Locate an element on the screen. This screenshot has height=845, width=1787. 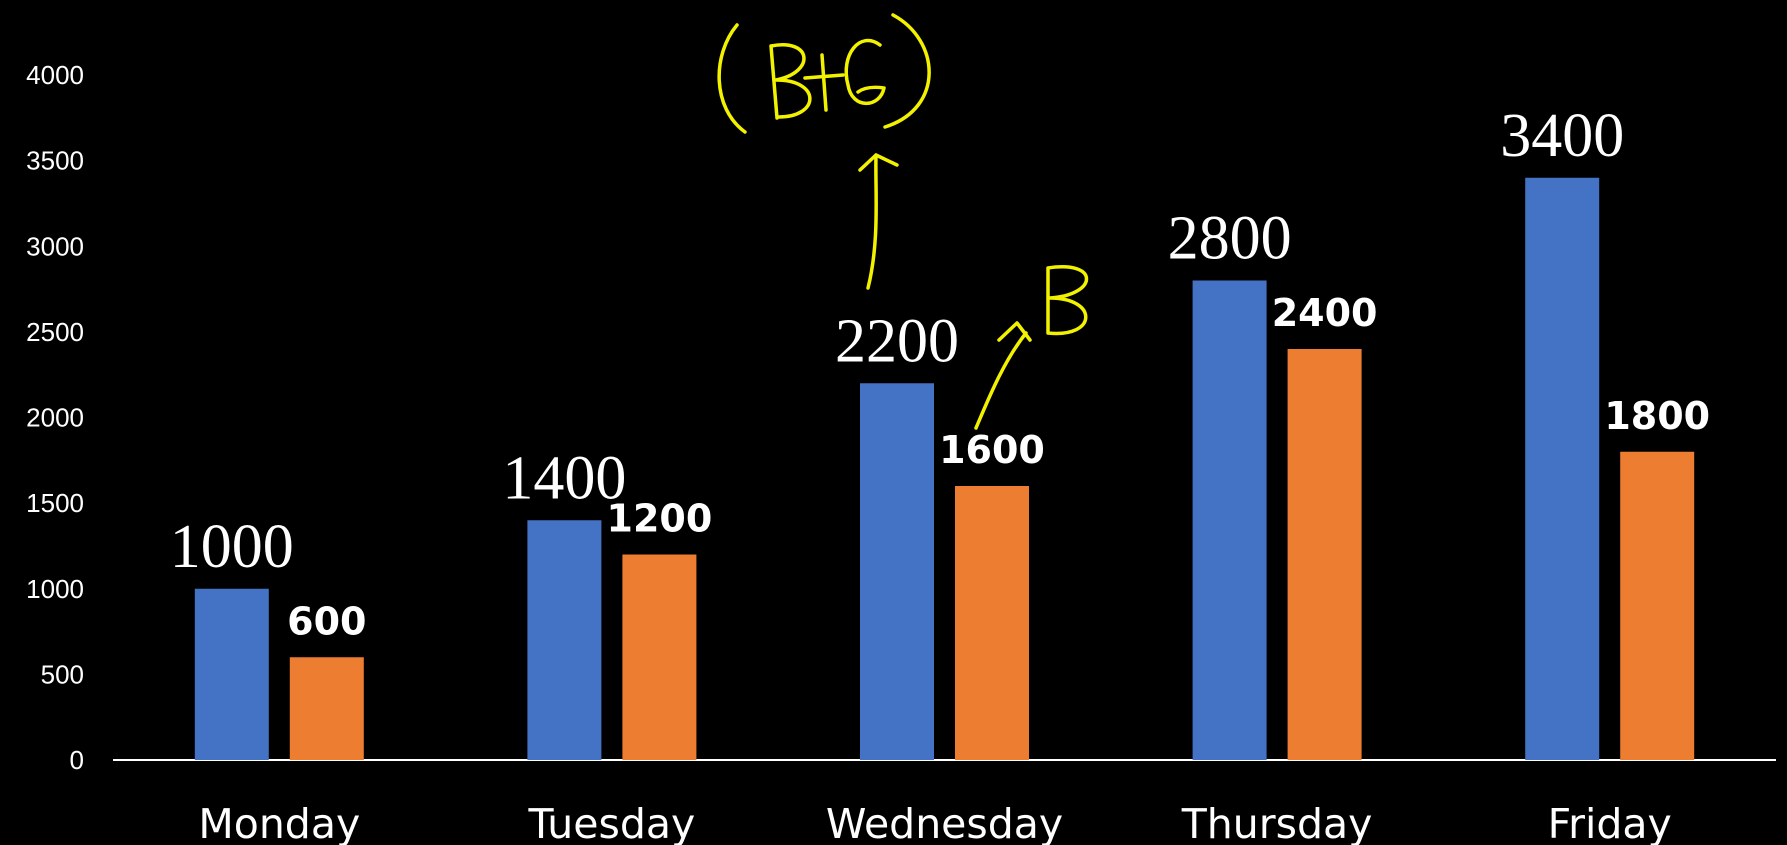
x-category-label: Tuesday is located at coordinates (611, 822).